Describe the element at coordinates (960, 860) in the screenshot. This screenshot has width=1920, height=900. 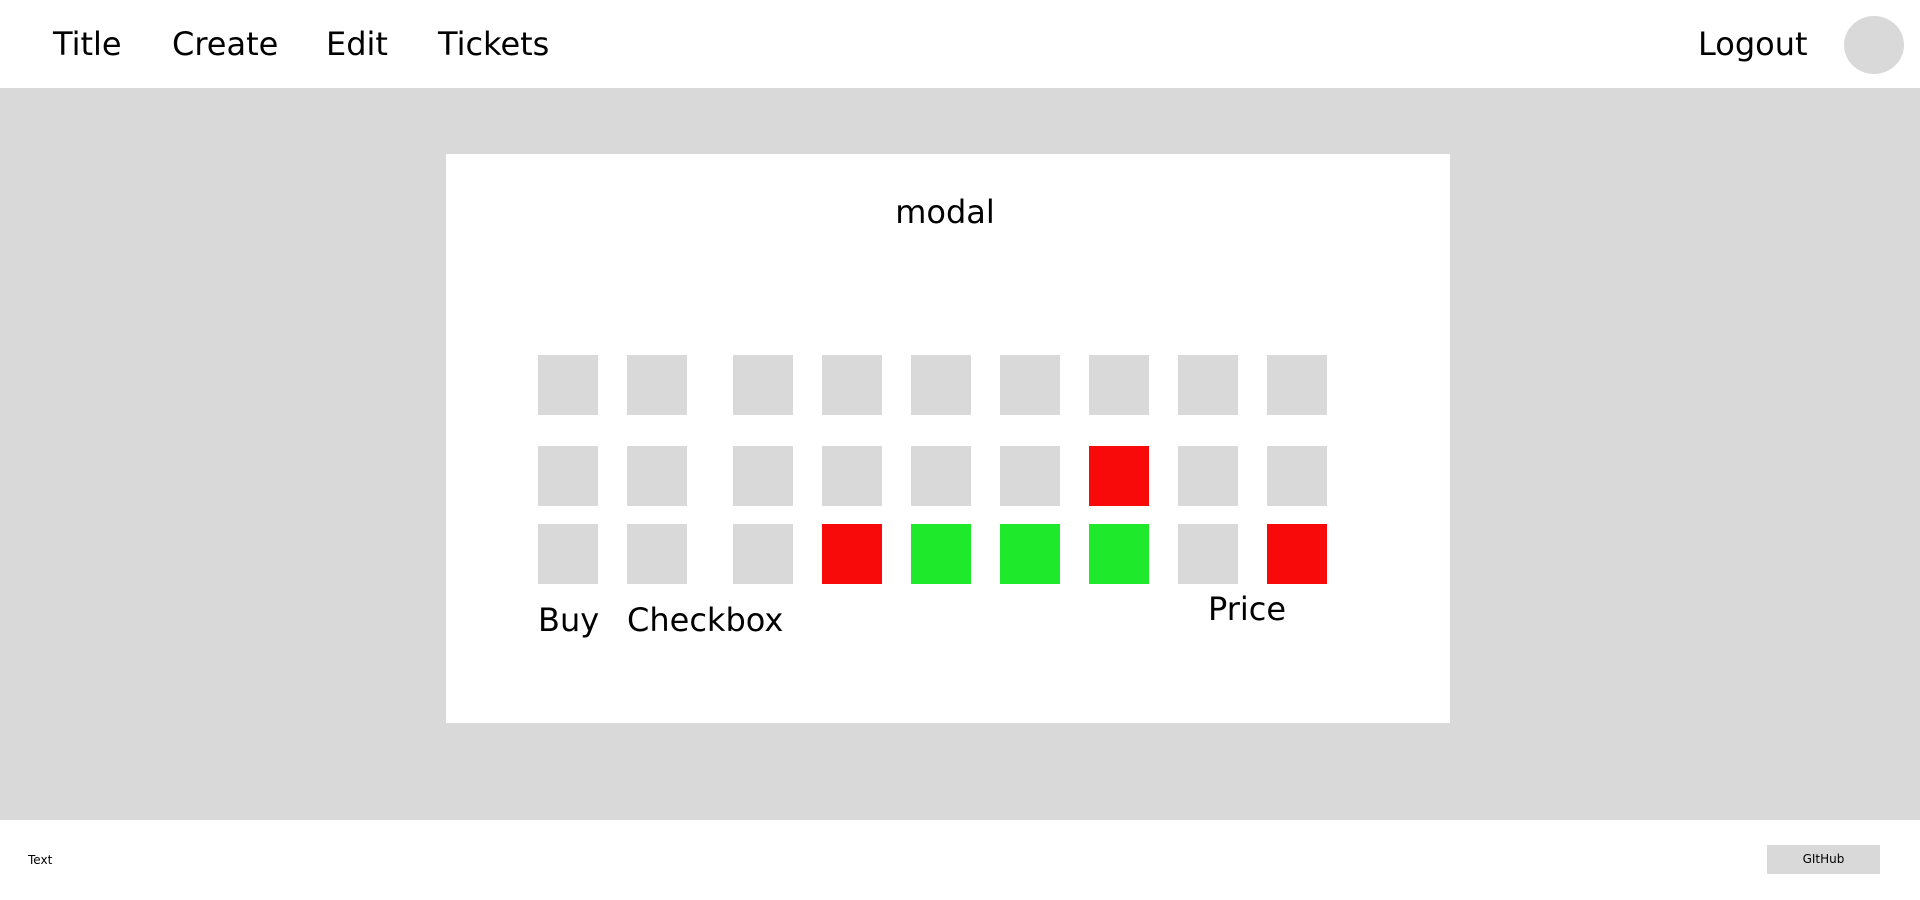
I see `footer: Text GItHub` at that location.